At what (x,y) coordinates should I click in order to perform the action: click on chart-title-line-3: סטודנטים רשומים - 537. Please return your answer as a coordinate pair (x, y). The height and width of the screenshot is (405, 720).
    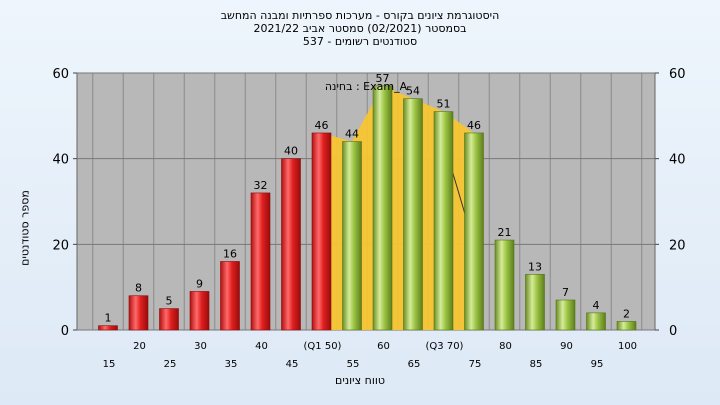
    Looking at the image, I should click on (360, 41).